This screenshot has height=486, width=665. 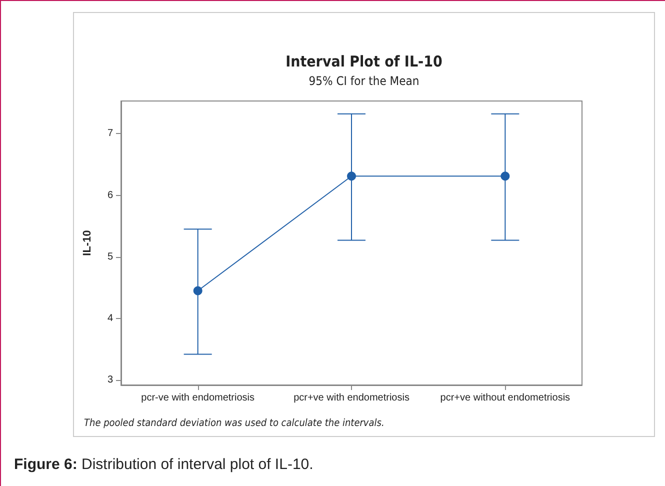 I want to click on y-tick-label: 7, so click(x=110, y=134).